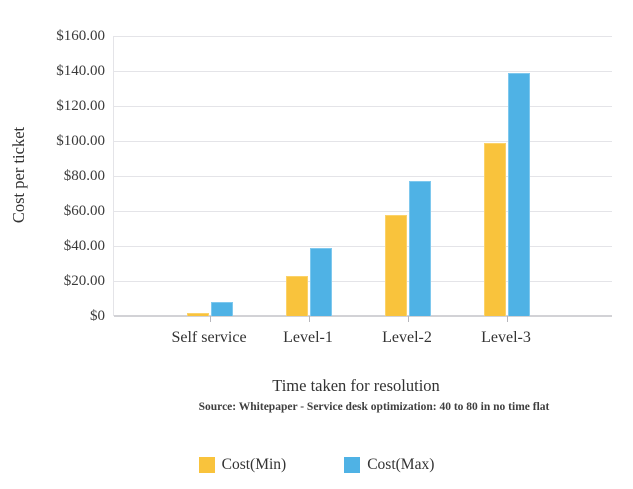 The image size is (633, 489). I want to click on y-tick-label: $100.00, so click(80, 141).